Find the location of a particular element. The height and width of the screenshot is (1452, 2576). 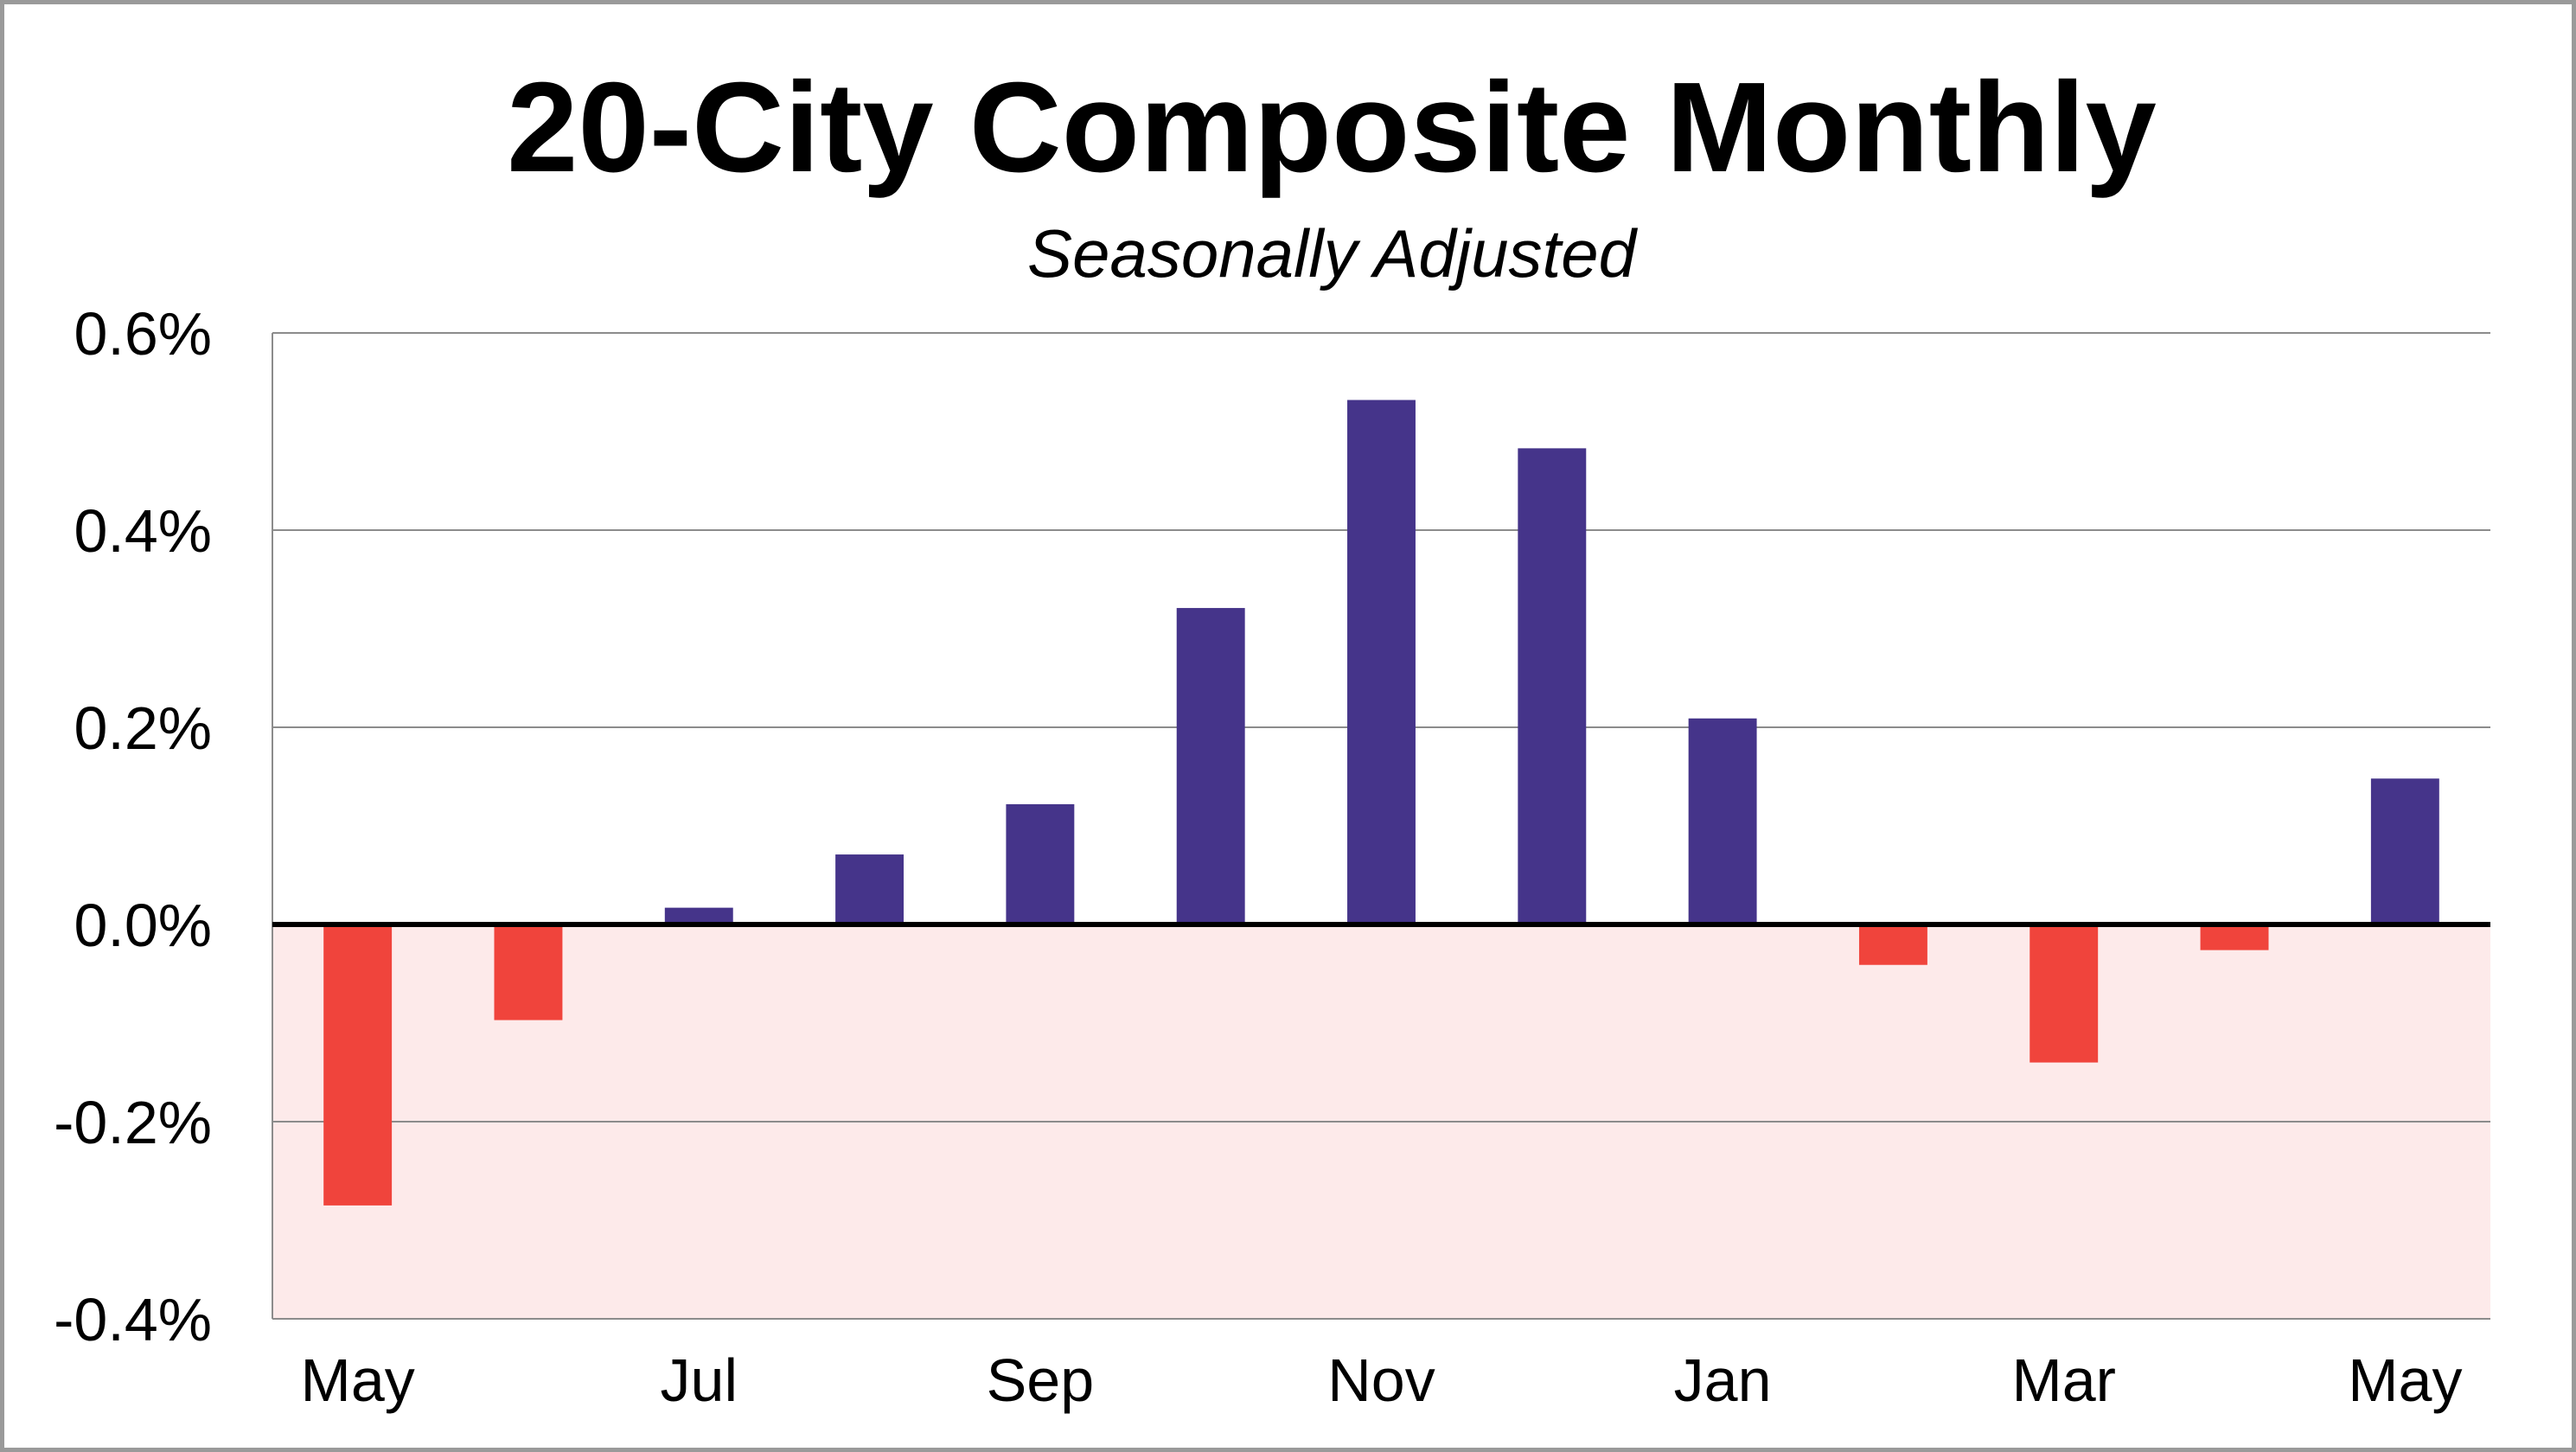

x-tick-label: Mar is located at coordinates (2064, 1380).